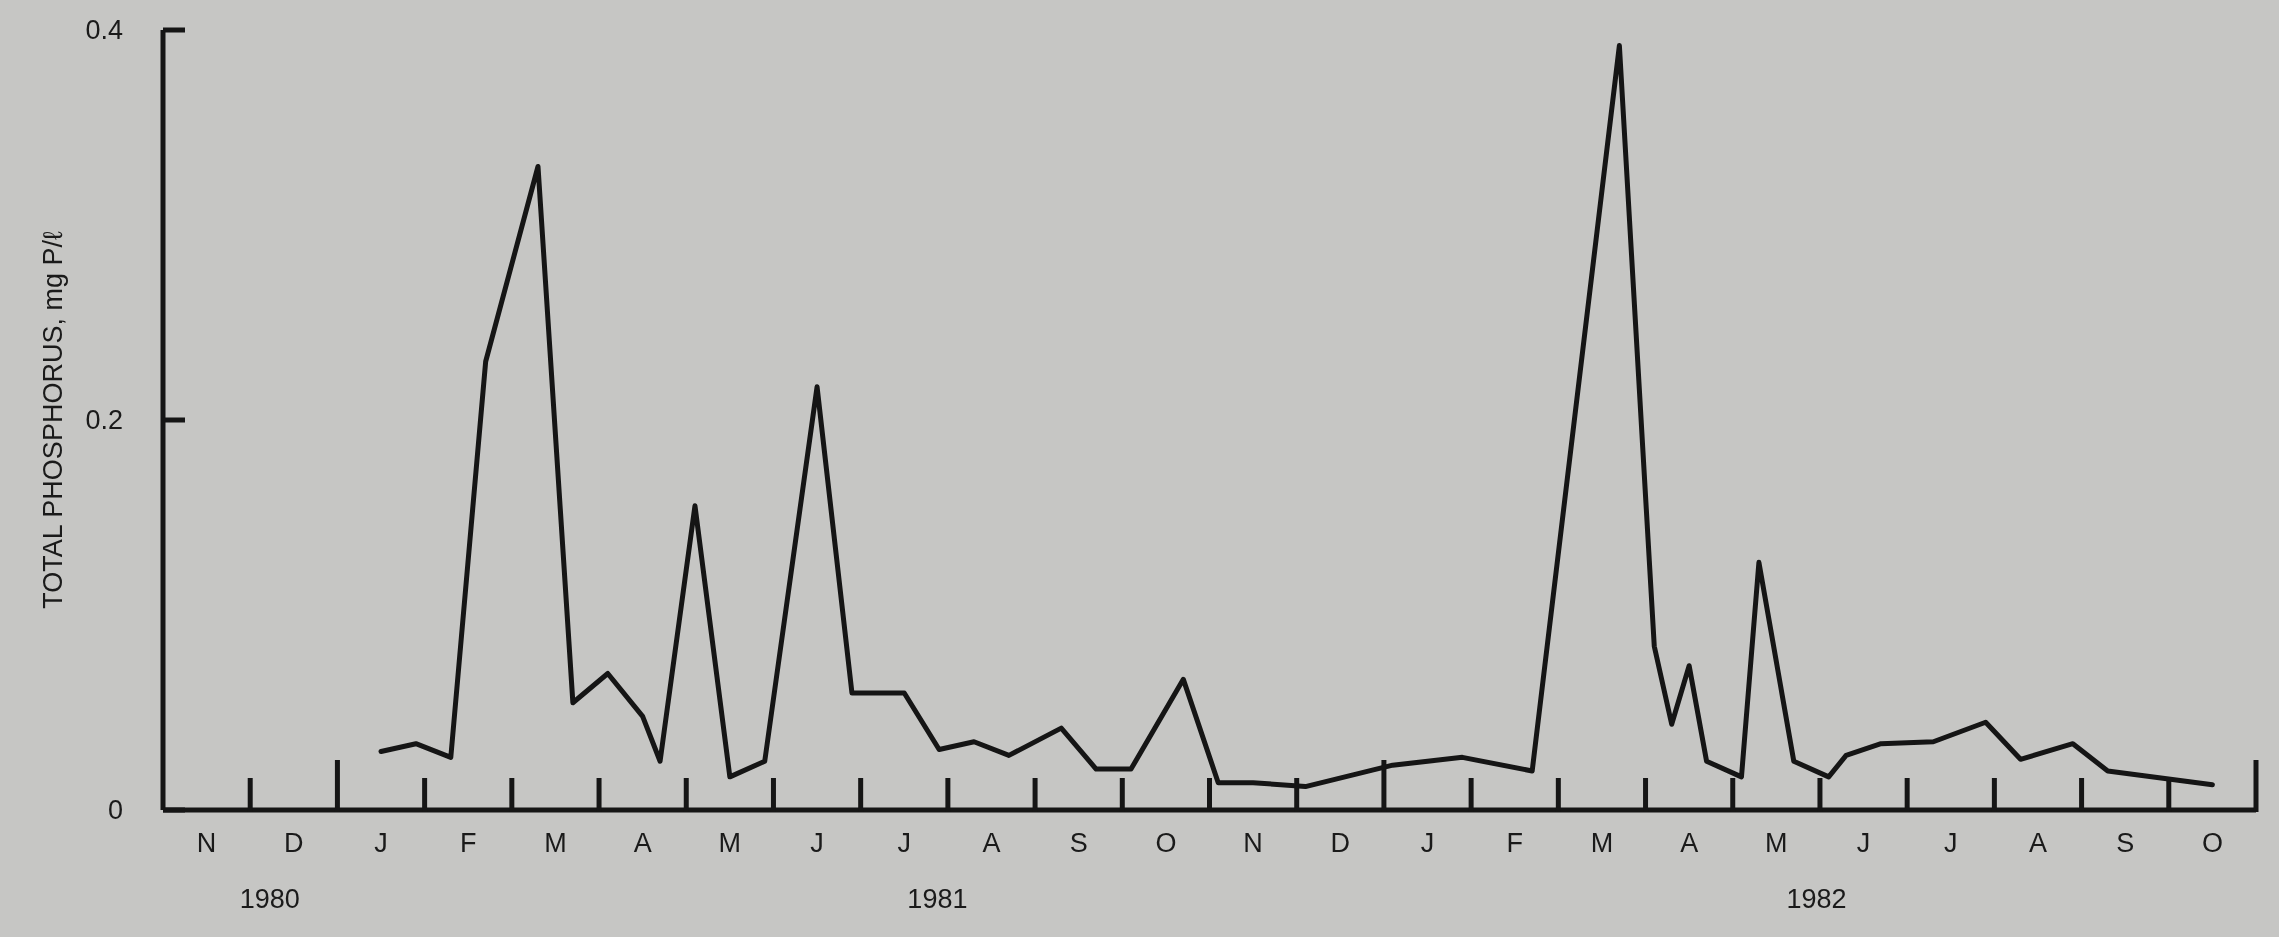  What do you see at coordinates (53, 420) in the screenshot?
I see `y-axis-title: TOTAL PHOSPHORUS, mg P/ℓ` at bounding box center [53, 420].